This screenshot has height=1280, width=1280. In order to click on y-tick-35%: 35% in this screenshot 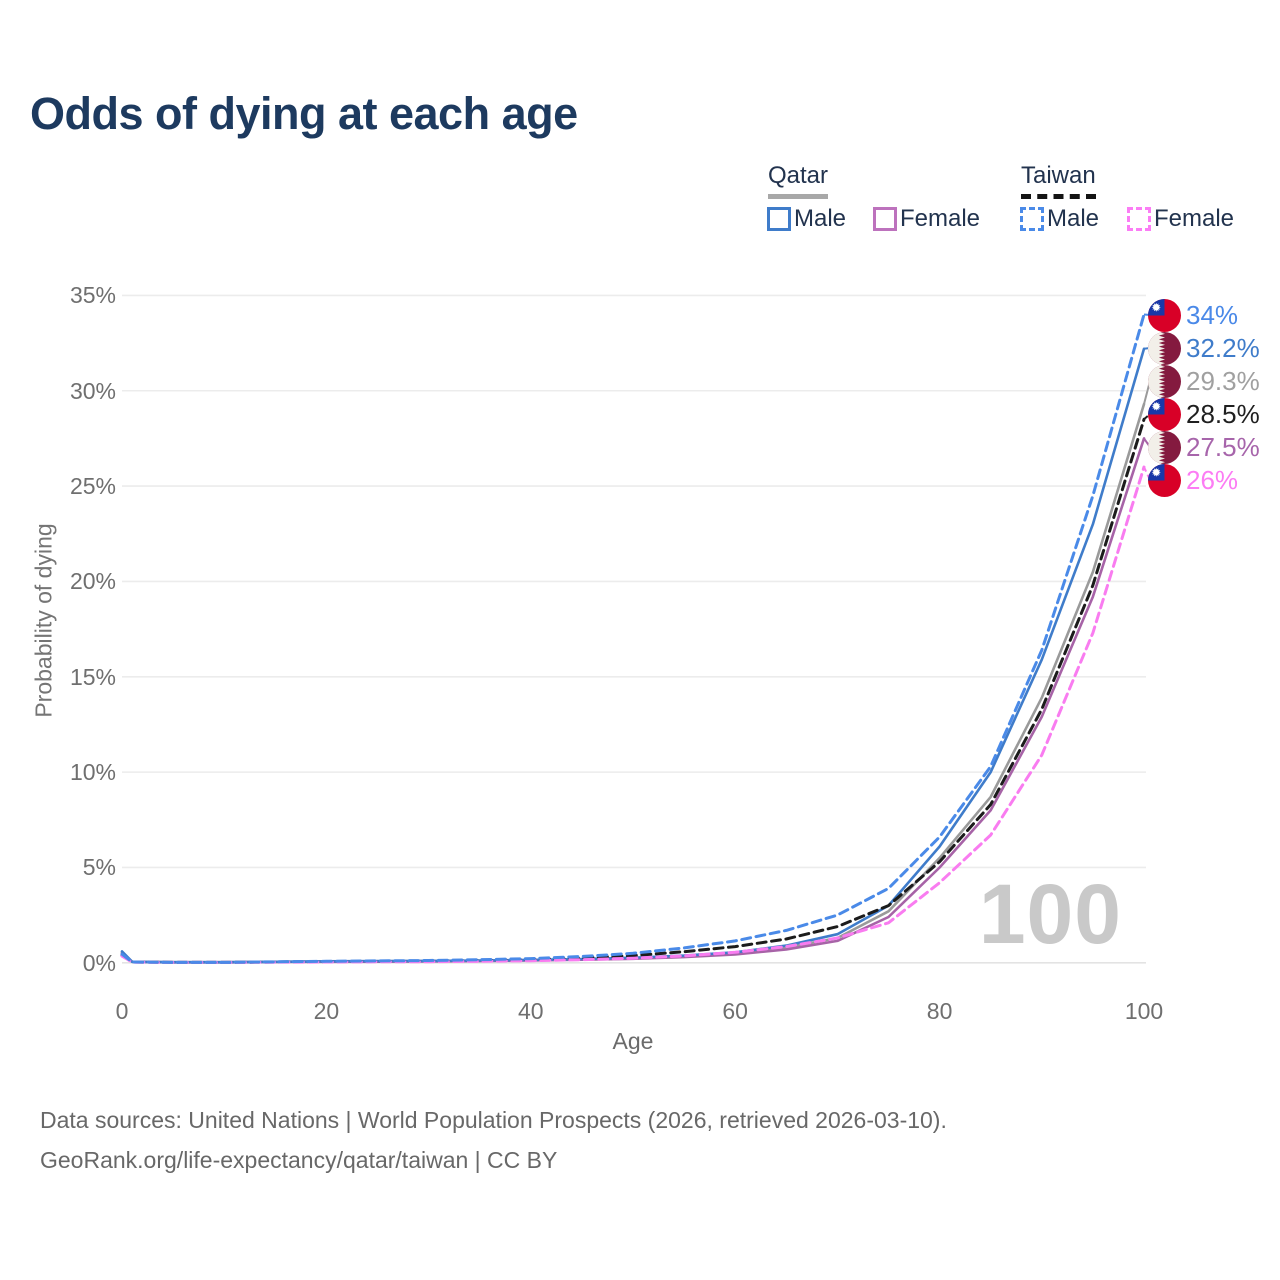, I will do `click(92, 295)`.